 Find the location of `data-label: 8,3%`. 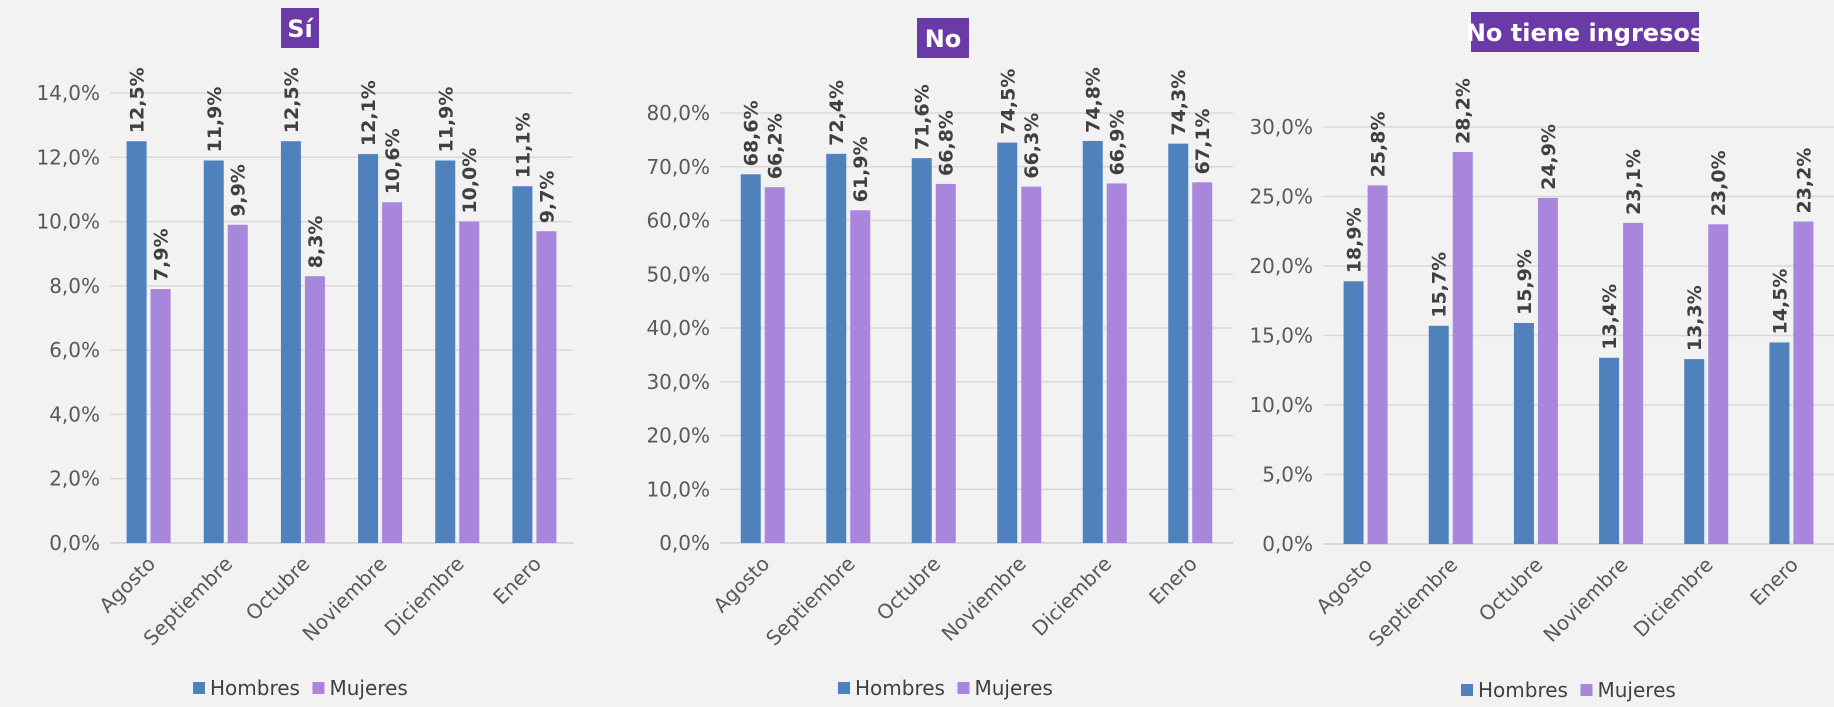

data-label: 8,3% is located at coordinates (316, 242).